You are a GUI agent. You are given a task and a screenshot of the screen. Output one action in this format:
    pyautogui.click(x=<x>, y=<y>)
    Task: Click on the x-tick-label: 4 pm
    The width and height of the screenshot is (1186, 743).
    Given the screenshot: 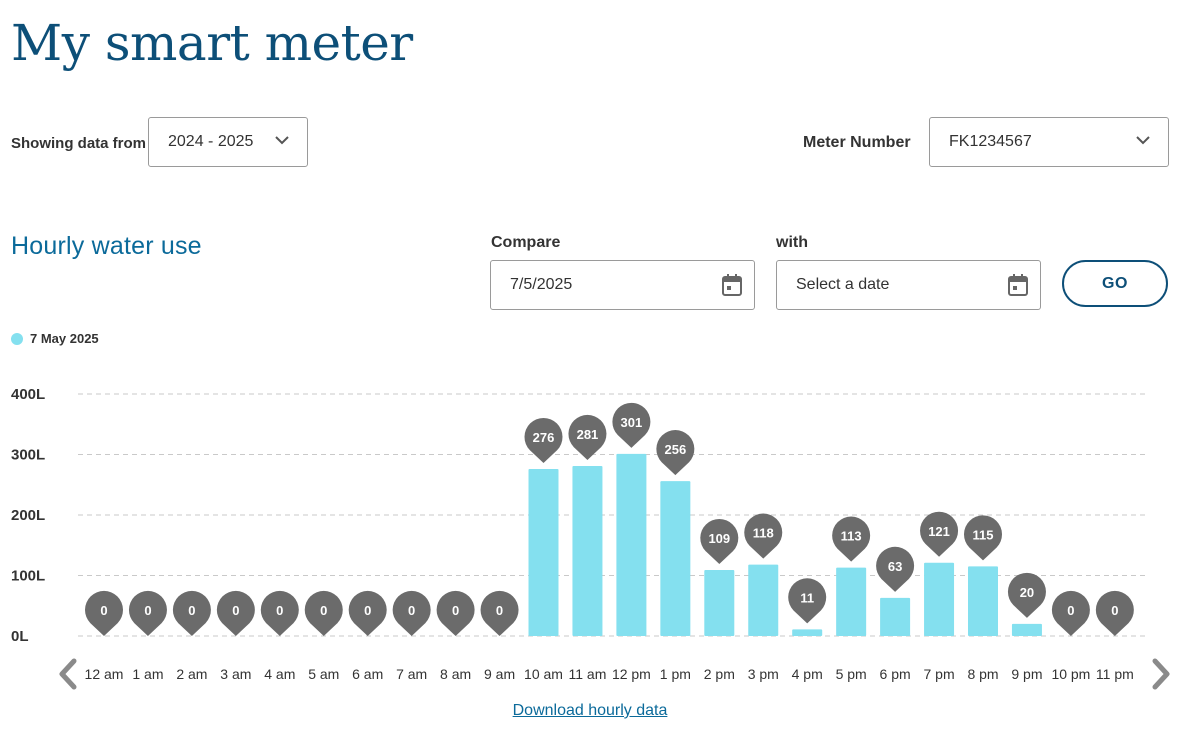 What is the action you would take?
    pyautogui.click(x=807, y=674)
    